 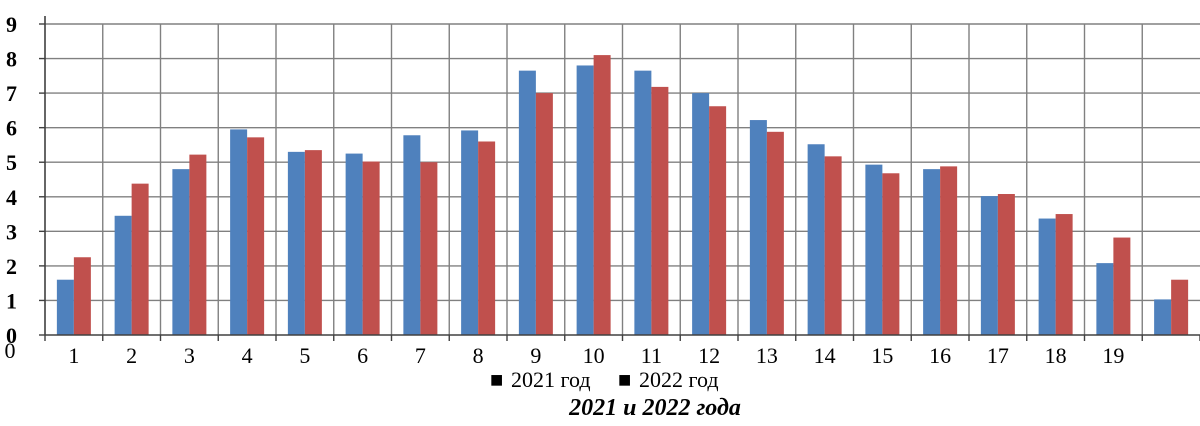 I want to click on x-tick-label-6: 6, so click(x=362, y=355).